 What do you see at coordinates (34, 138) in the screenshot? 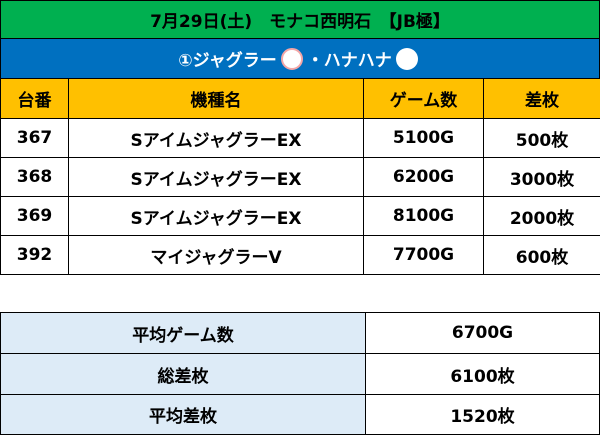
I see `table-cell: 367` at bounding box center [34, 138].